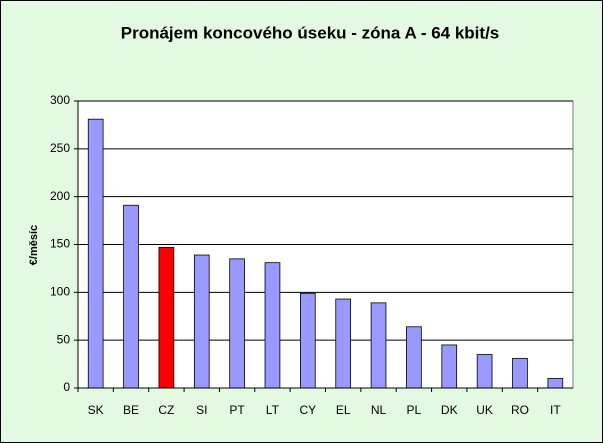 The image size is (603, 443). Describe the element at coordinates (60, 244) in the screenshot. I see `y-tick-label: 150` at that location.